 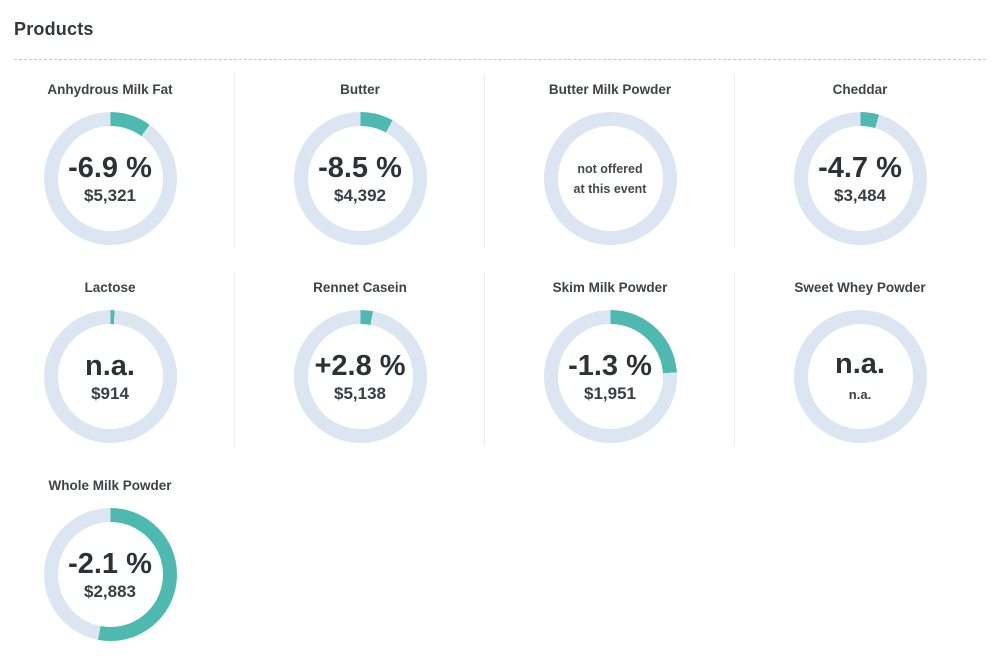 I want to click on price-change-percent: -4.7 %, so click(x=860, y=167).